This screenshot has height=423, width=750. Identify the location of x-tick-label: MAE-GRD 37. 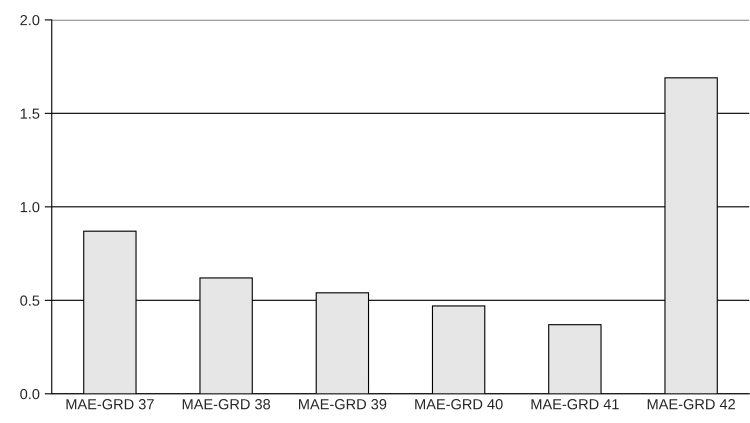
(110, 404).